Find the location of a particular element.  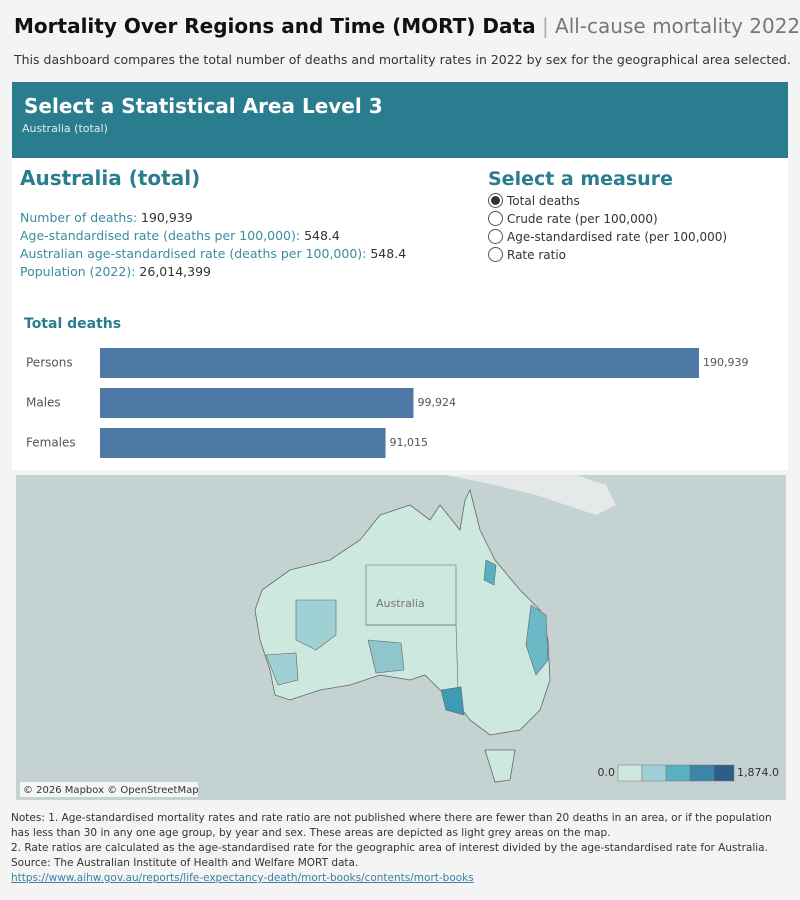

summary-title: Australia (total) is located at coordinates (110, 178).